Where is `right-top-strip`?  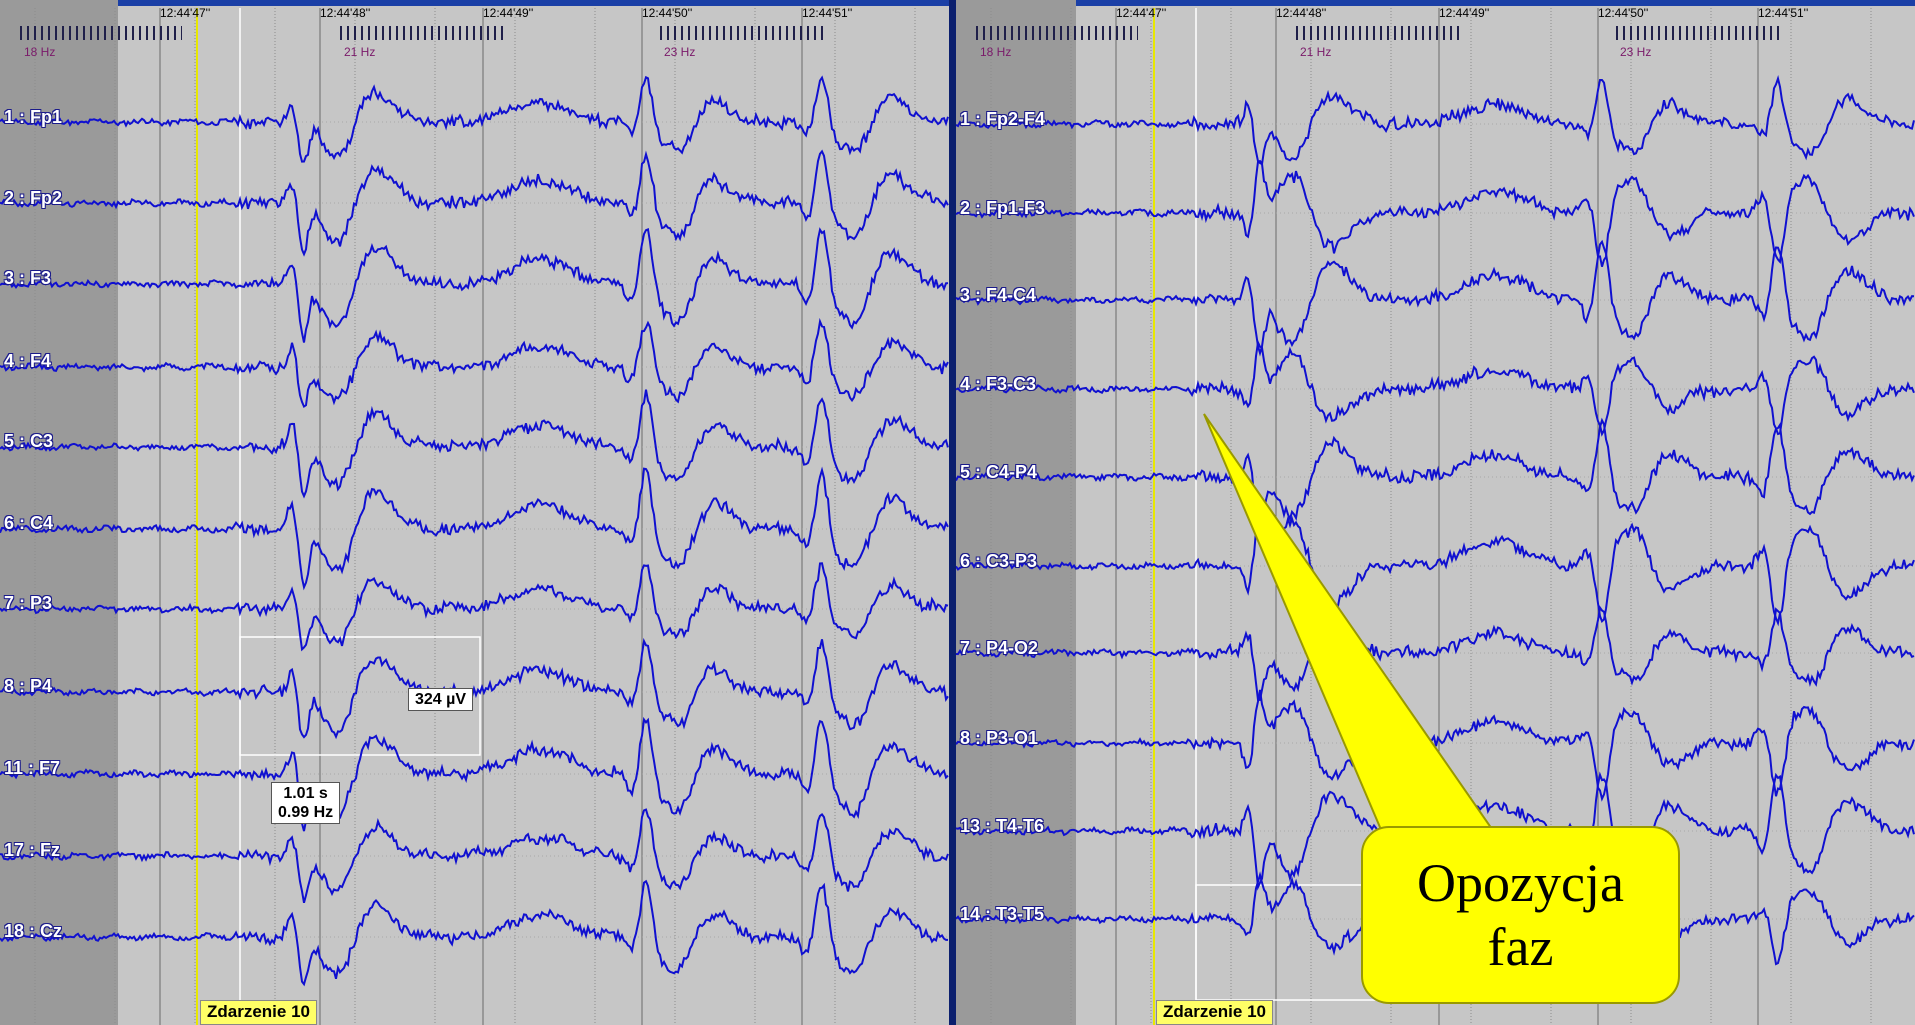
right-top-strip is located at coordinates (1435, 3).